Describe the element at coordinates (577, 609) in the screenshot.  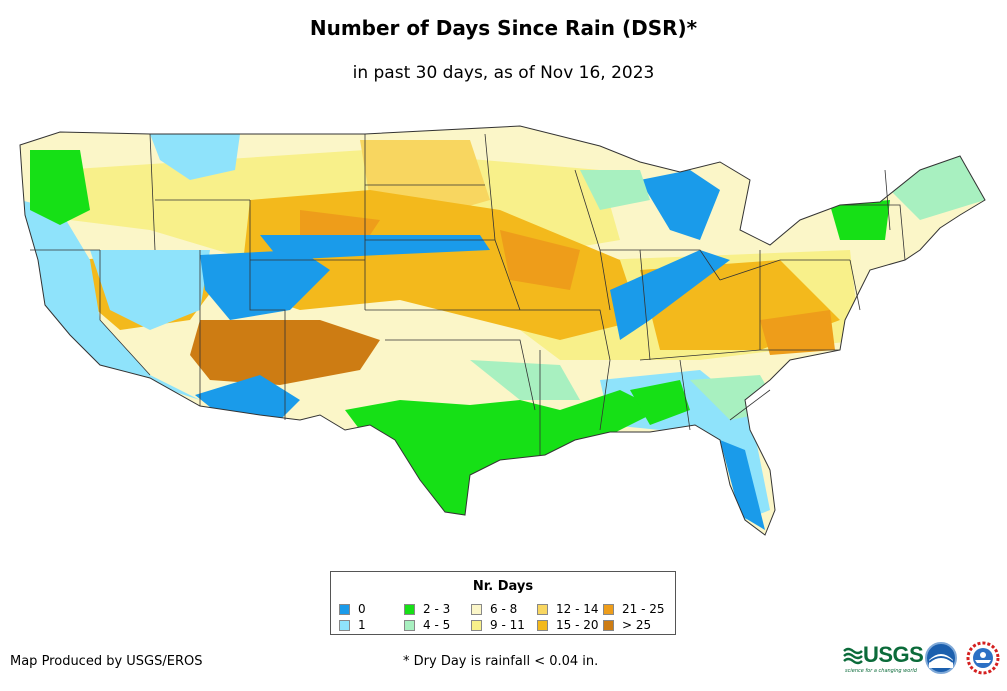
I see `legend-label: 12 - 14` at that location.